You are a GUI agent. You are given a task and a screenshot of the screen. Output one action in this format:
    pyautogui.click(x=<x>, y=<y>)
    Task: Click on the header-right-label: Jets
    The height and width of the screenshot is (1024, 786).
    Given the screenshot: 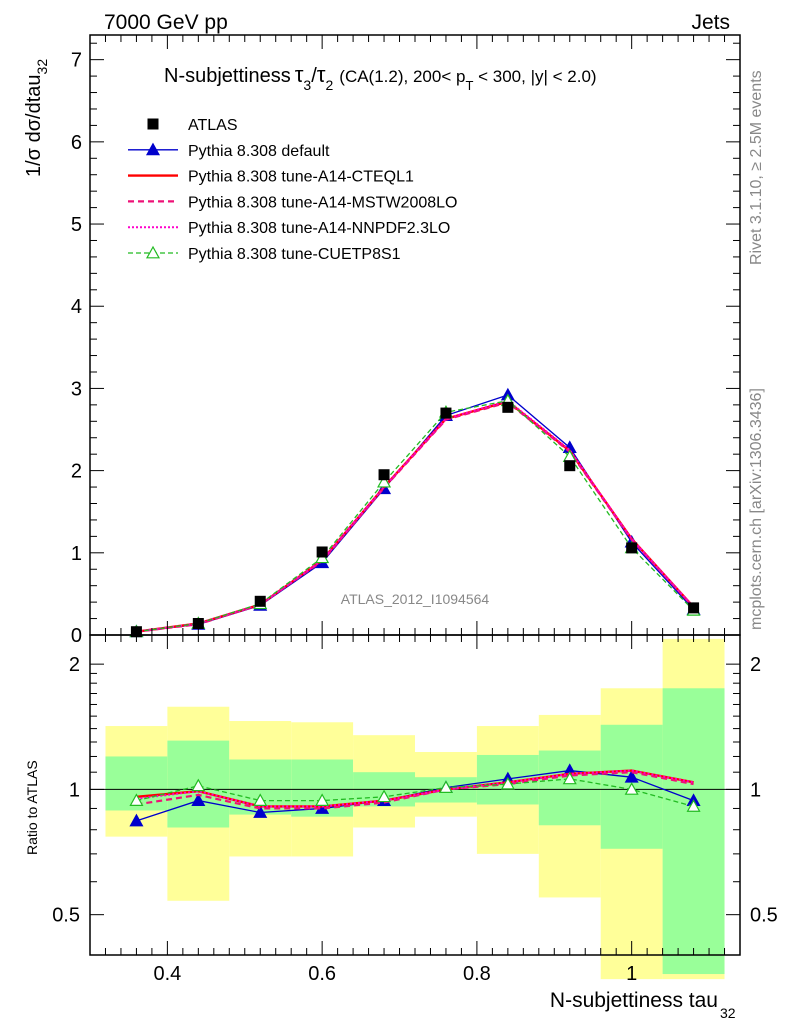 What is the action you would take?
    pyautogui.click(x=710, y=22)
    